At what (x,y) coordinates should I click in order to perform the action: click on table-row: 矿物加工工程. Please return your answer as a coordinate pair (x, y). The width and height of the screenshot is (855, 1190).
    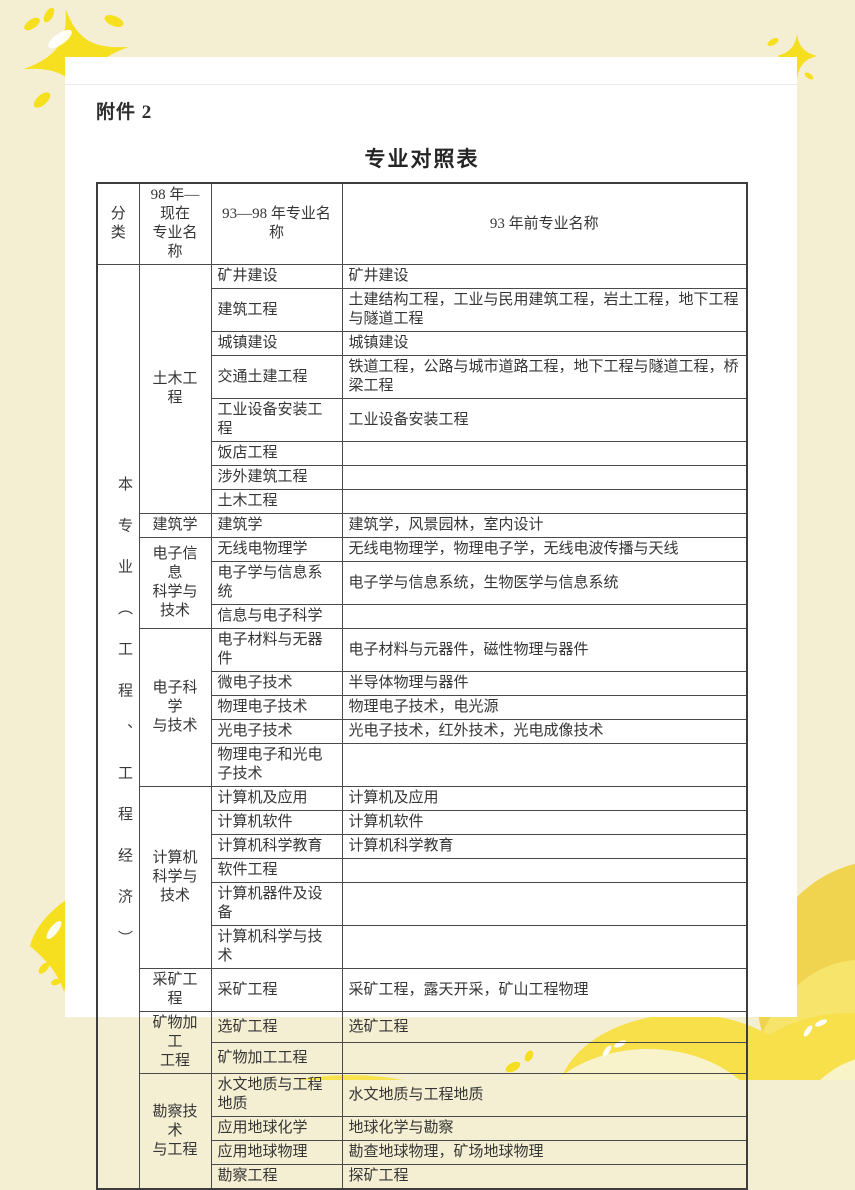
    Looking at the image, I should click on (422, 1058).